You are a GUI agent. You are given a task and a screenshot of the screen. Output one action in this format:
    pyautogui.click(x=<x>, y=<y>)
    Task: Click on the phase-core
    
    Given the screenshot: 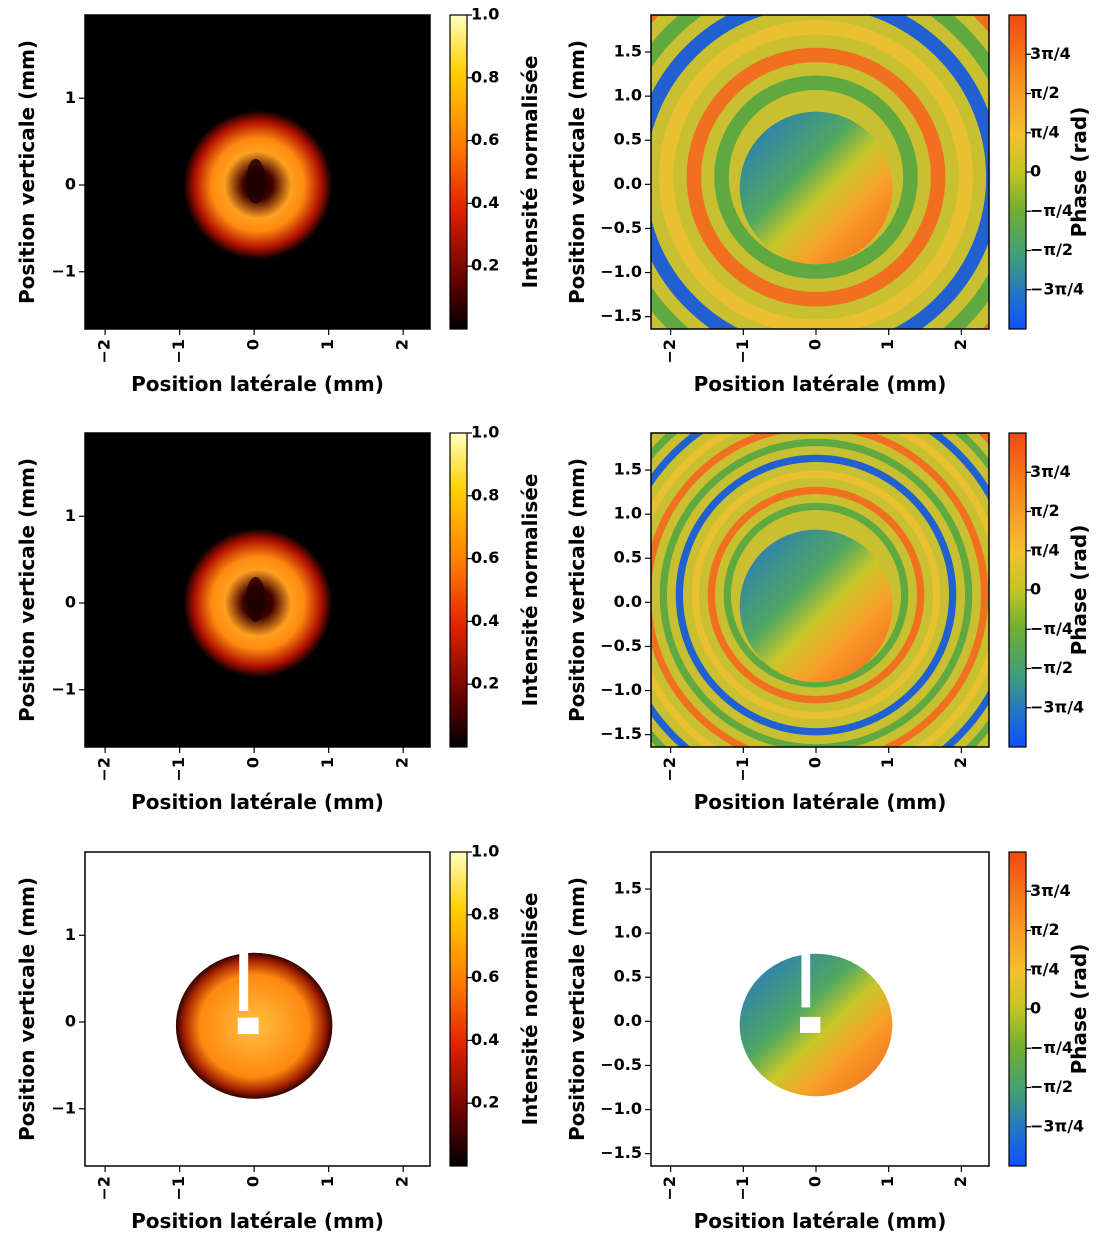 What is the action you would take?
    pyautogui.click(x=816, y=606)
    